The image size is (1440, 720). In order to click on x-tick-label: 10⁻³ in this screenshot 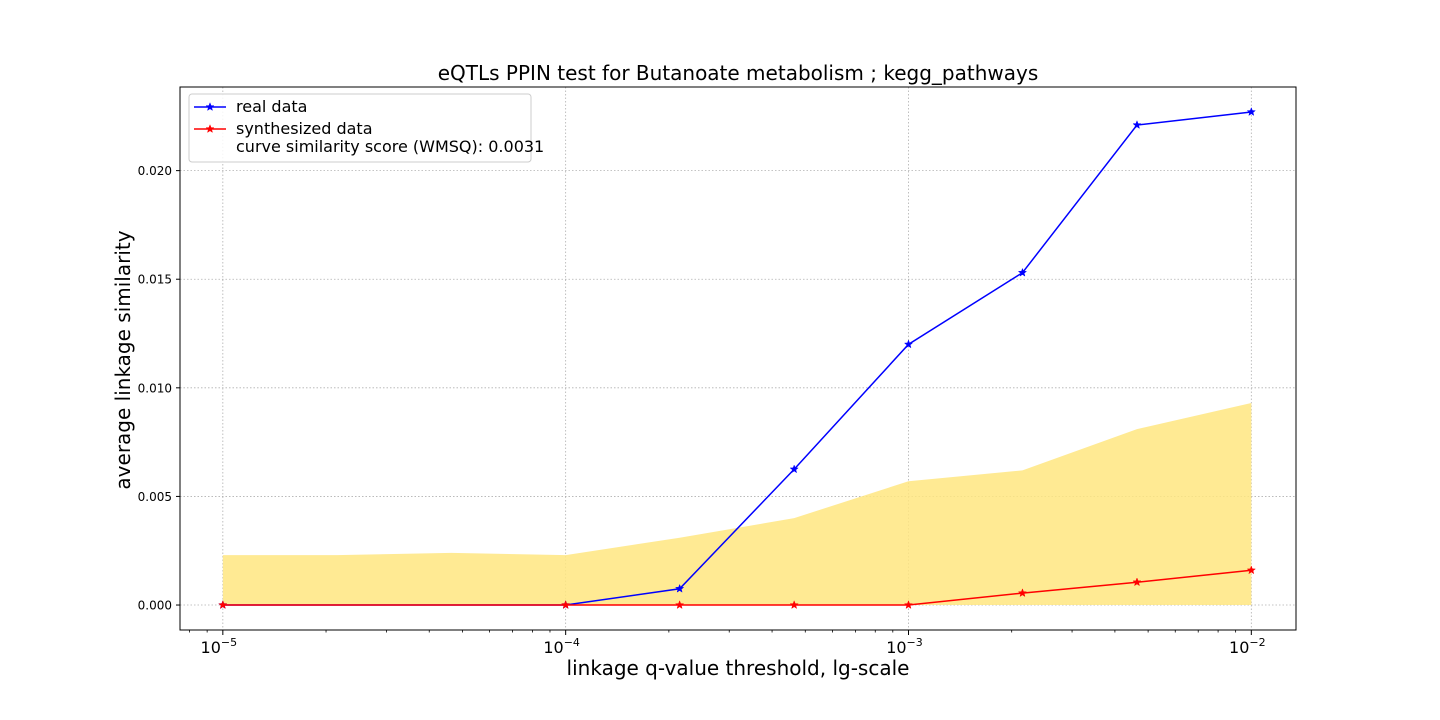, I will do `click(904, 646)`.